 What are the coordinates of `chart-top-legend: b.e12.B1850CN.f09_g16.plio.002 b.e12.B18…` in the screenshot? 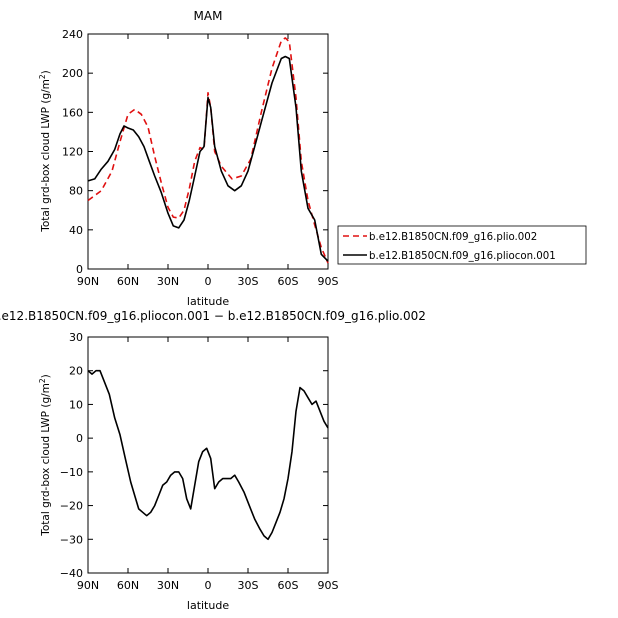 It's located at (462, 245).